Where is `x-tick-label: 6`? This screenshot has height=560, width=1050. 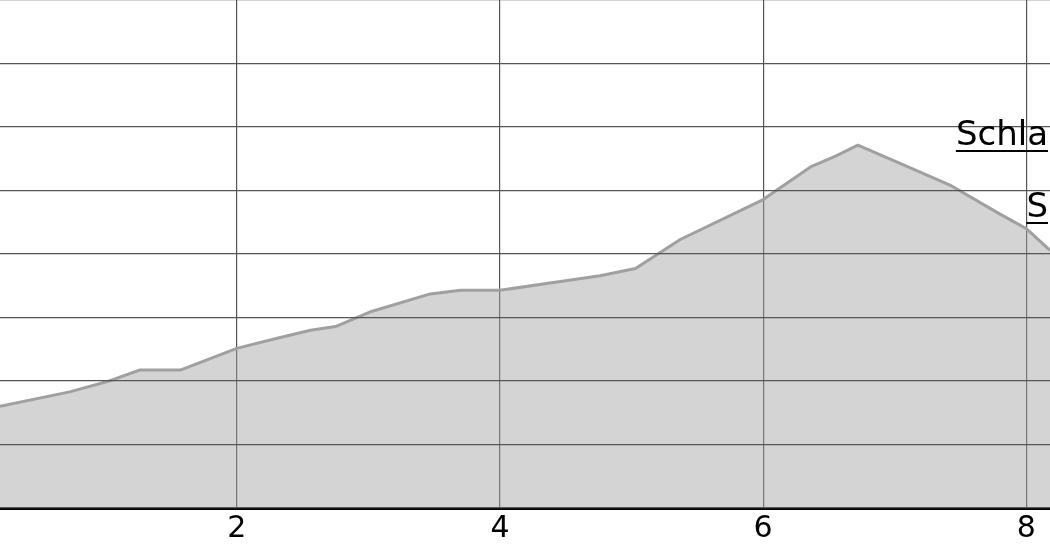 x-tick-label: 6 is located at coordinates (763, 526).